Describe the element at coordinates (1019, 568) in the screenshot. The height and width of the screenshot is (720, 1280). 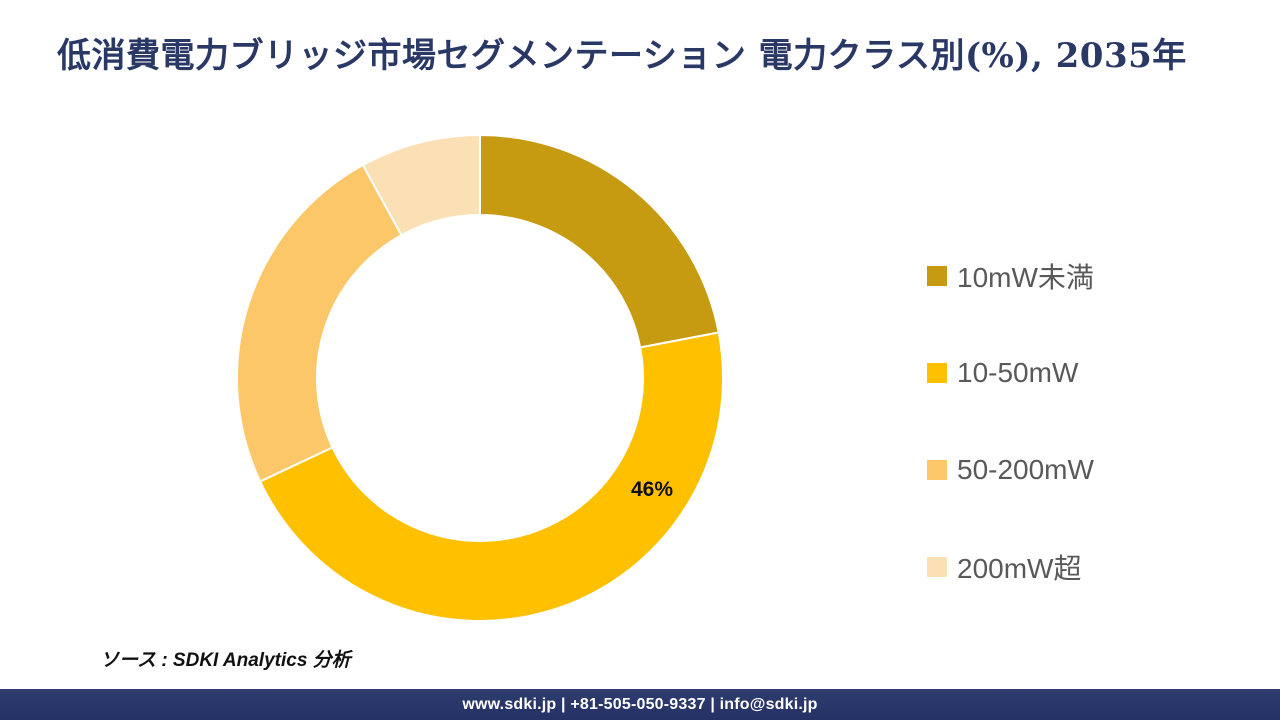
I see `legend-label: 200mW超` at that location.